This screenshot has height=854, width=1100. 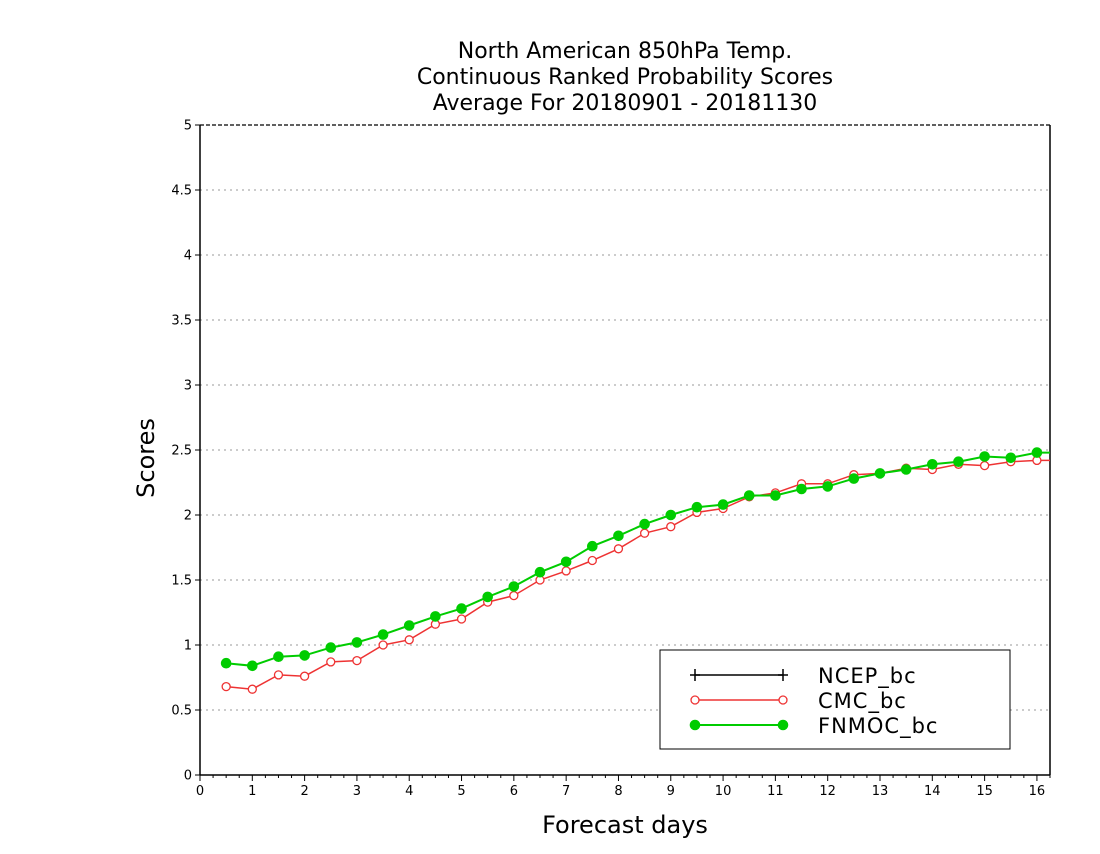 I want to click on legend-label-NCEP_bc: NCEP_bc, so click(x=867, y=676).